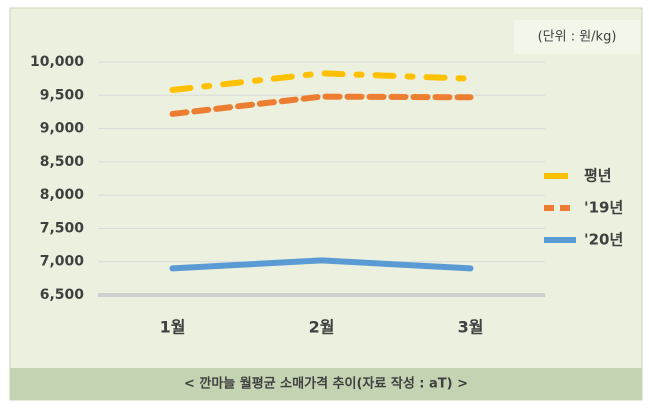 The image size is (649, 410). I want to click on y-tick-label: 7,000, so click(62, 262).